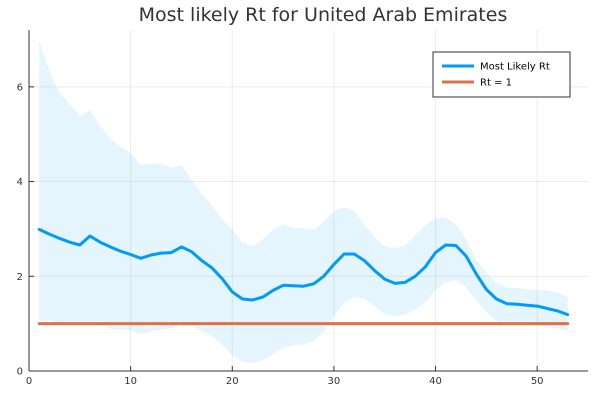 The image size is (600, 400). Describe the element at coordinates (515, 67) in the screenshot. I see `legend-label: Most Likely Rt` at that location.